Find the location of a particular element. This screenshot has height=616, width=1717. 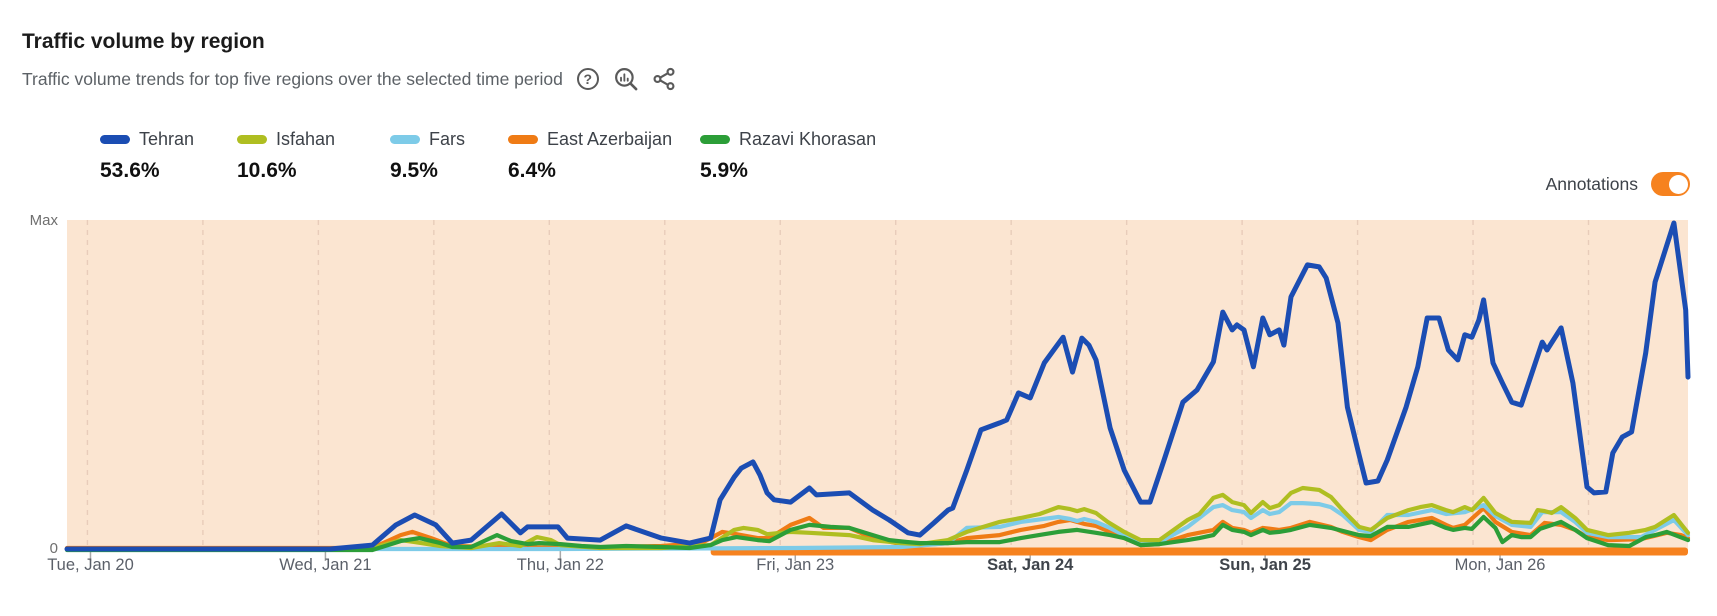

annotations-label: Annotations is located at coordinates (1591, 183).